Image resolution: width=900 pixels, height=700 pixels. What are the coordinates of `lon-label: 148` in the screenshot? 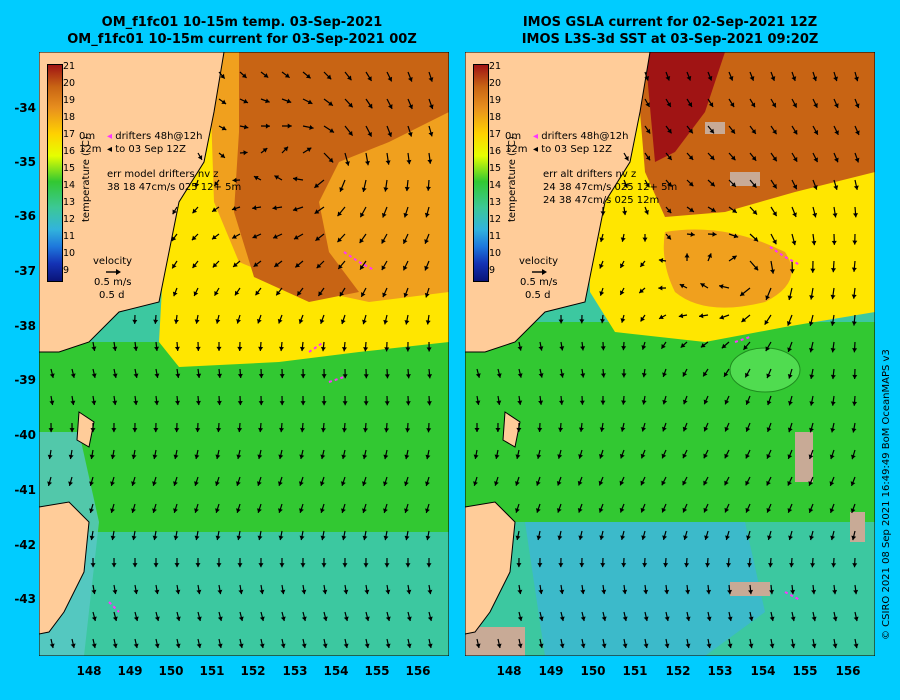 It's located at (509, 671).